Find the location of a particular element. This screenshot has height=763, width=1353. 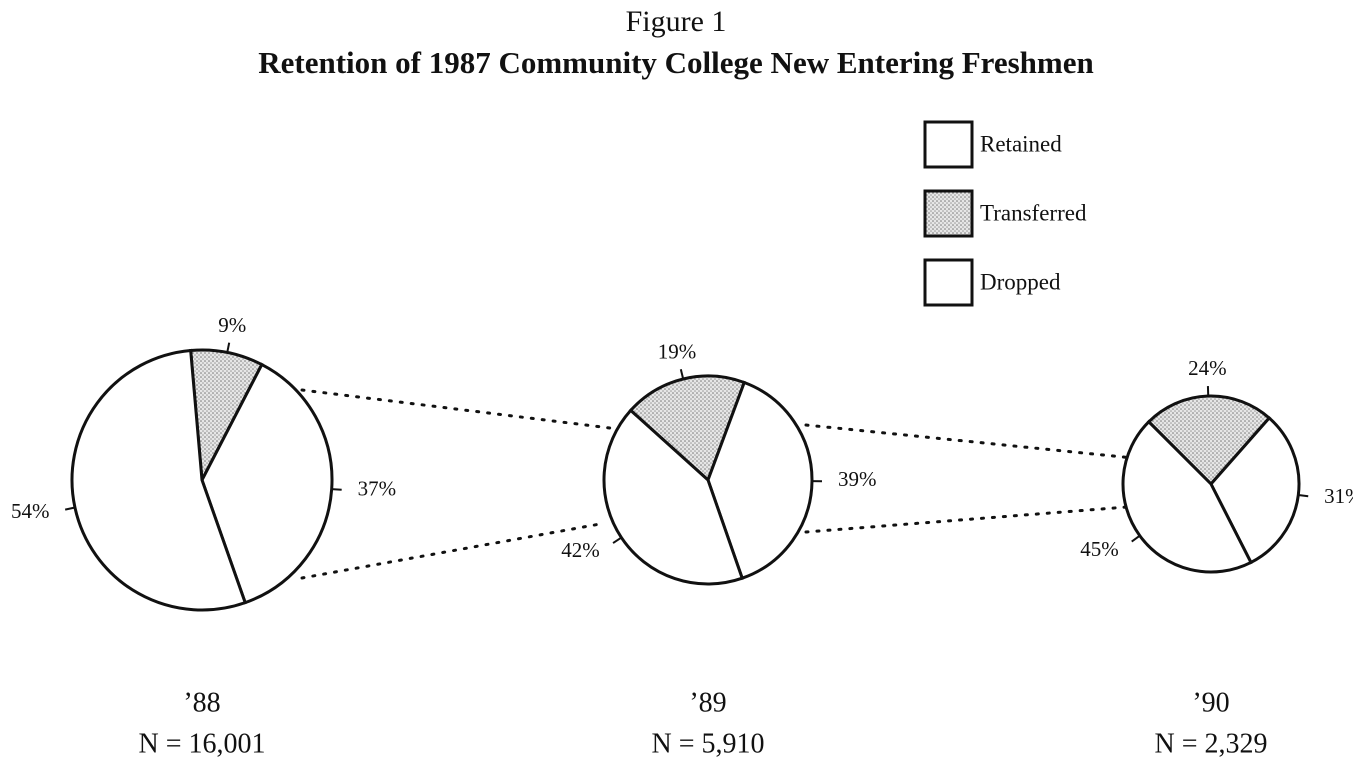

value-label: 31% is located at coordinates (1338, 496).